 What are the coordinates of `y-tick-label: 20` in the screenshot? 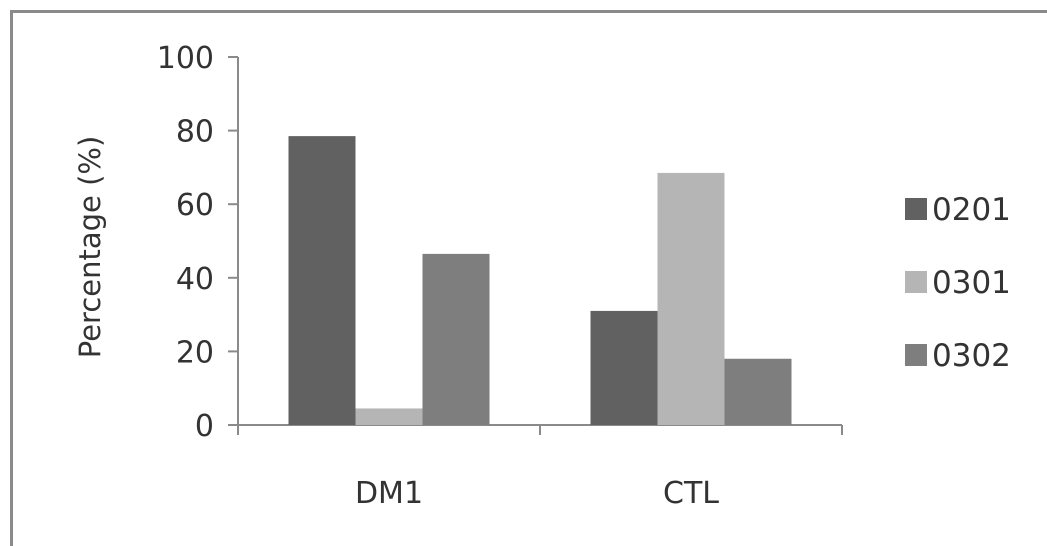 It's located at (195, 352).